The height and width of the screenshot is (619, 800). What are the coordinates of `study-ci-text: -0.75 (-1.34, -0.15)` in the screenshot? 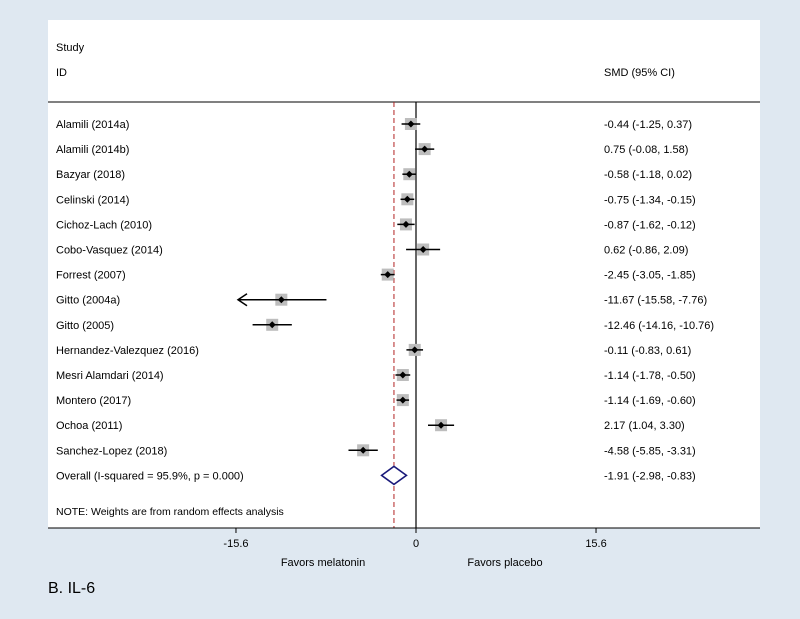 It's located at (650, 200).